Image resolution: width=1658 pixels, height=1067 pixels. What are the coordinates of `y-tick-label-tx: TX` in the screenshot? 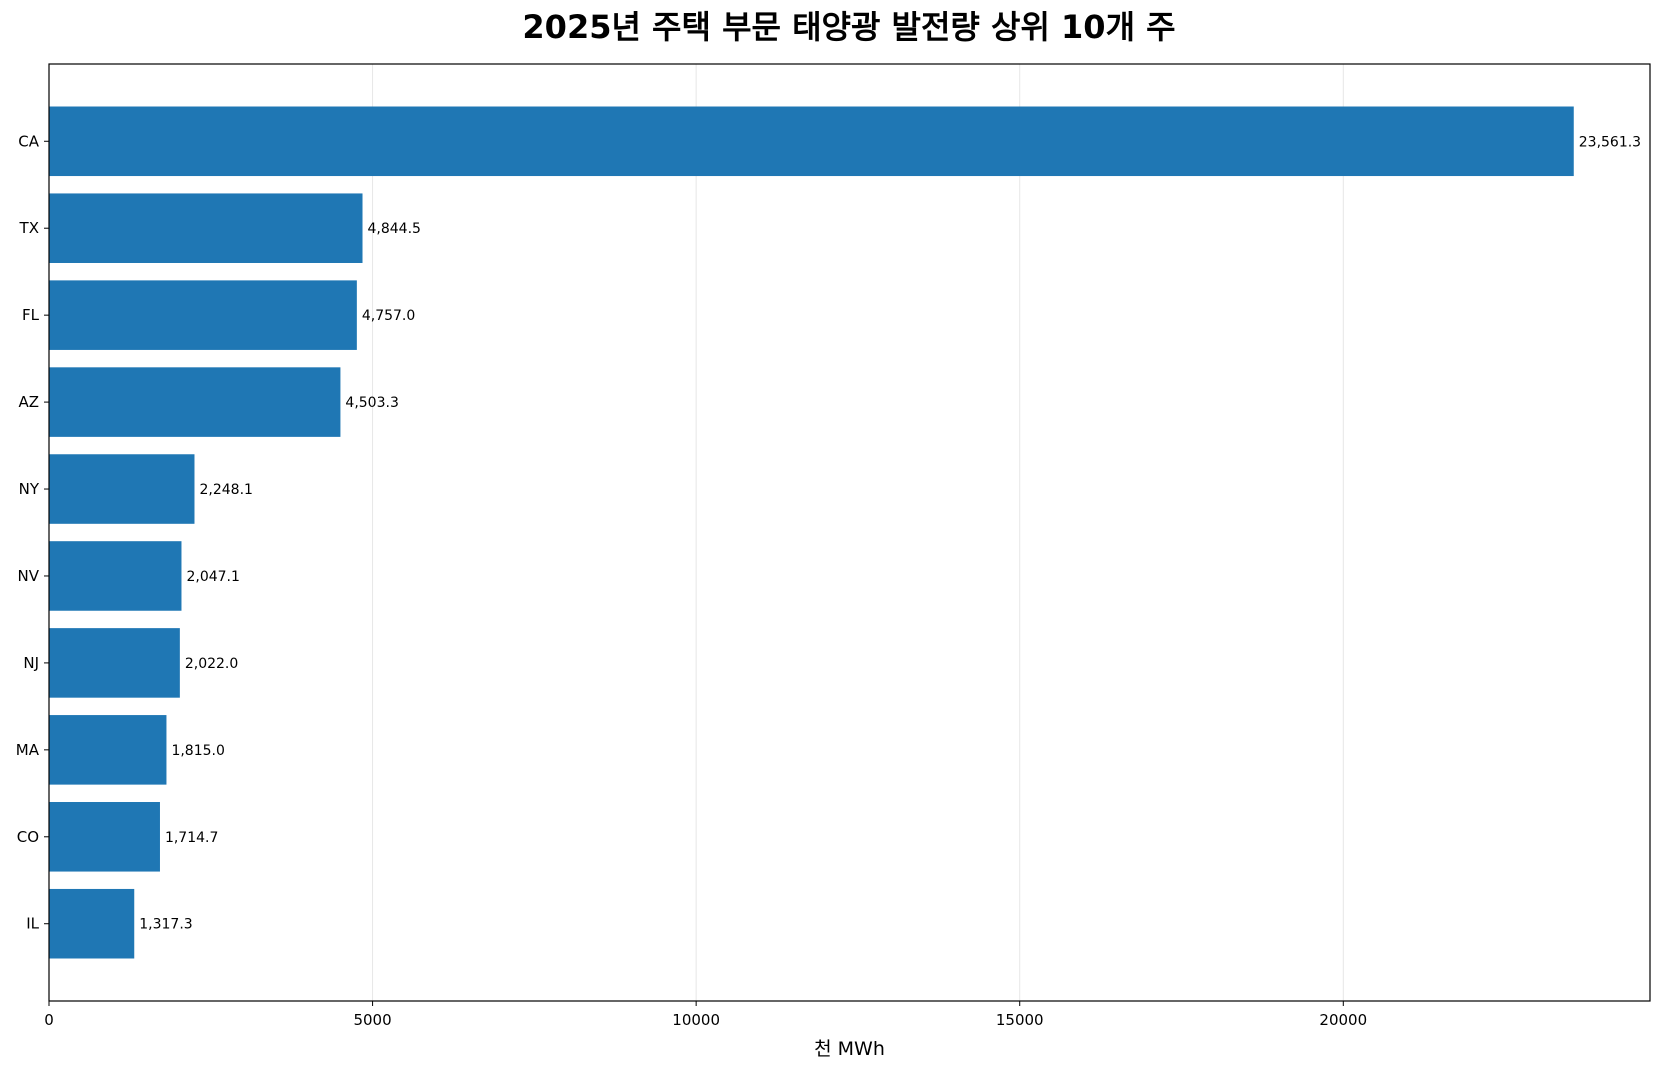 It's located at (29, 228).